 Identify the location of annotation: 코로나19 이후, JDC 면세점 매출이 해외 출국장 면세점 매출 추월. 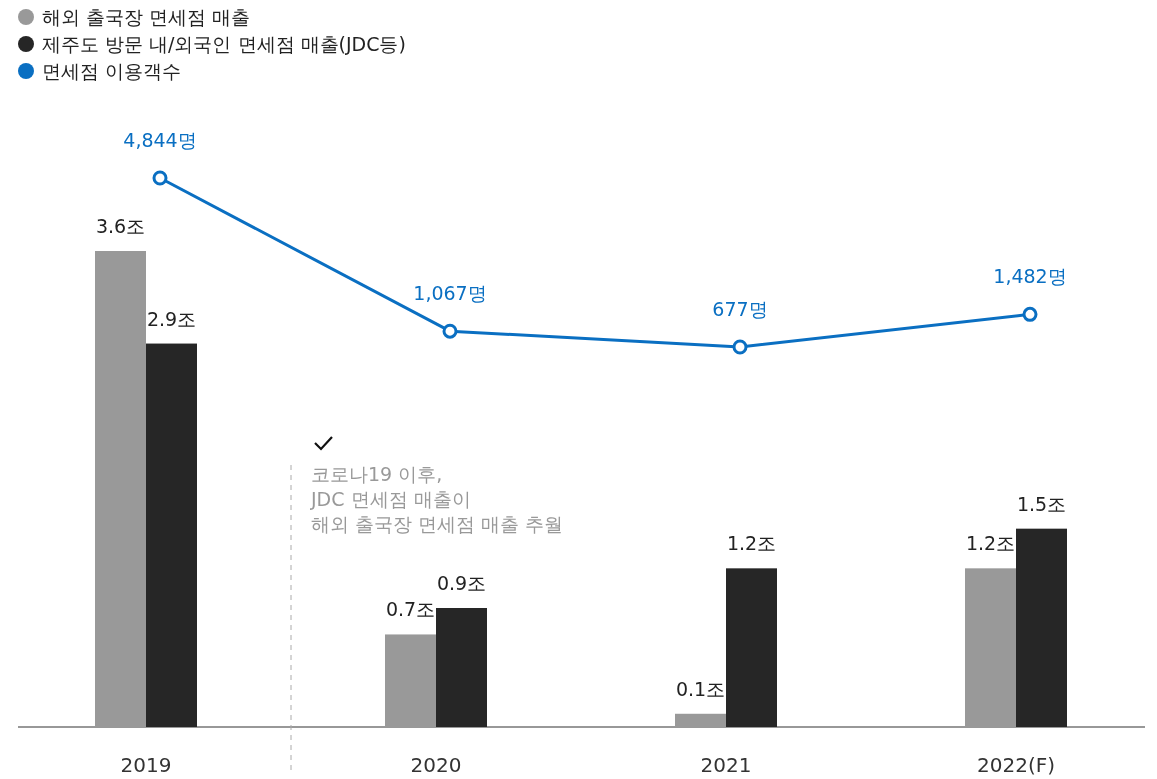
(437, 499).